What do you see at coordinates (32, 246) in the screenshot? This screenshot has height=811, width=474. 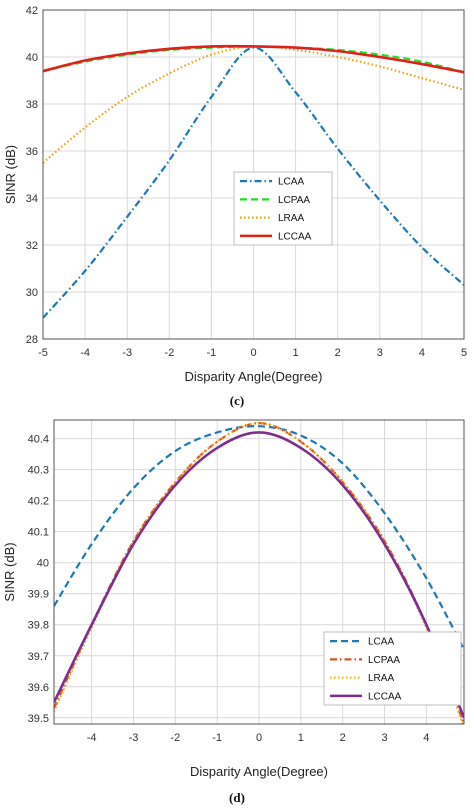 I see `y-tick-label: 32` at bounding box center [32, 246].